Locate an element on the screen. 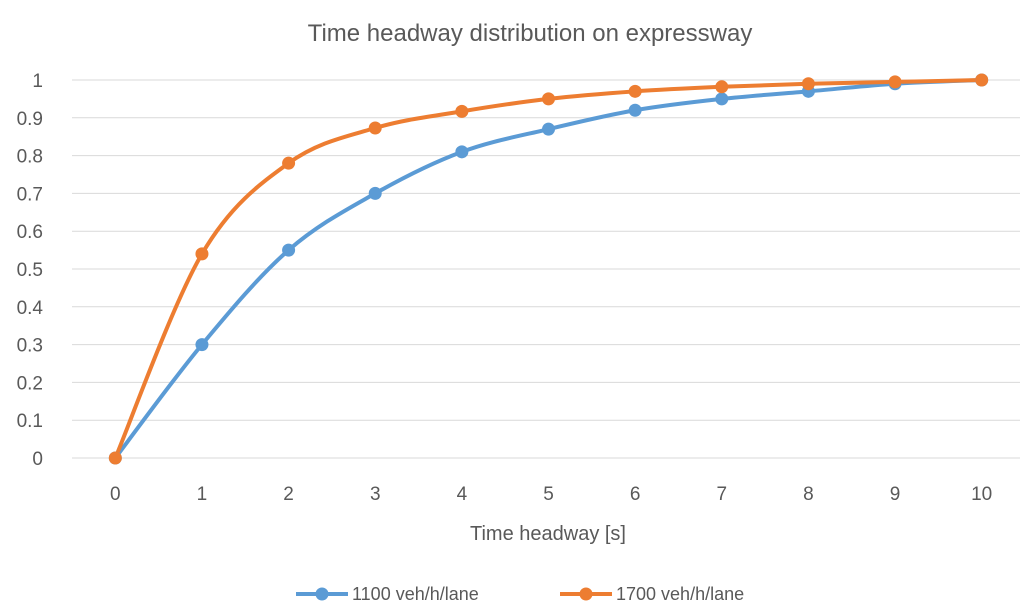  x-tick-label: 10 is located at coordinates (981, 494).